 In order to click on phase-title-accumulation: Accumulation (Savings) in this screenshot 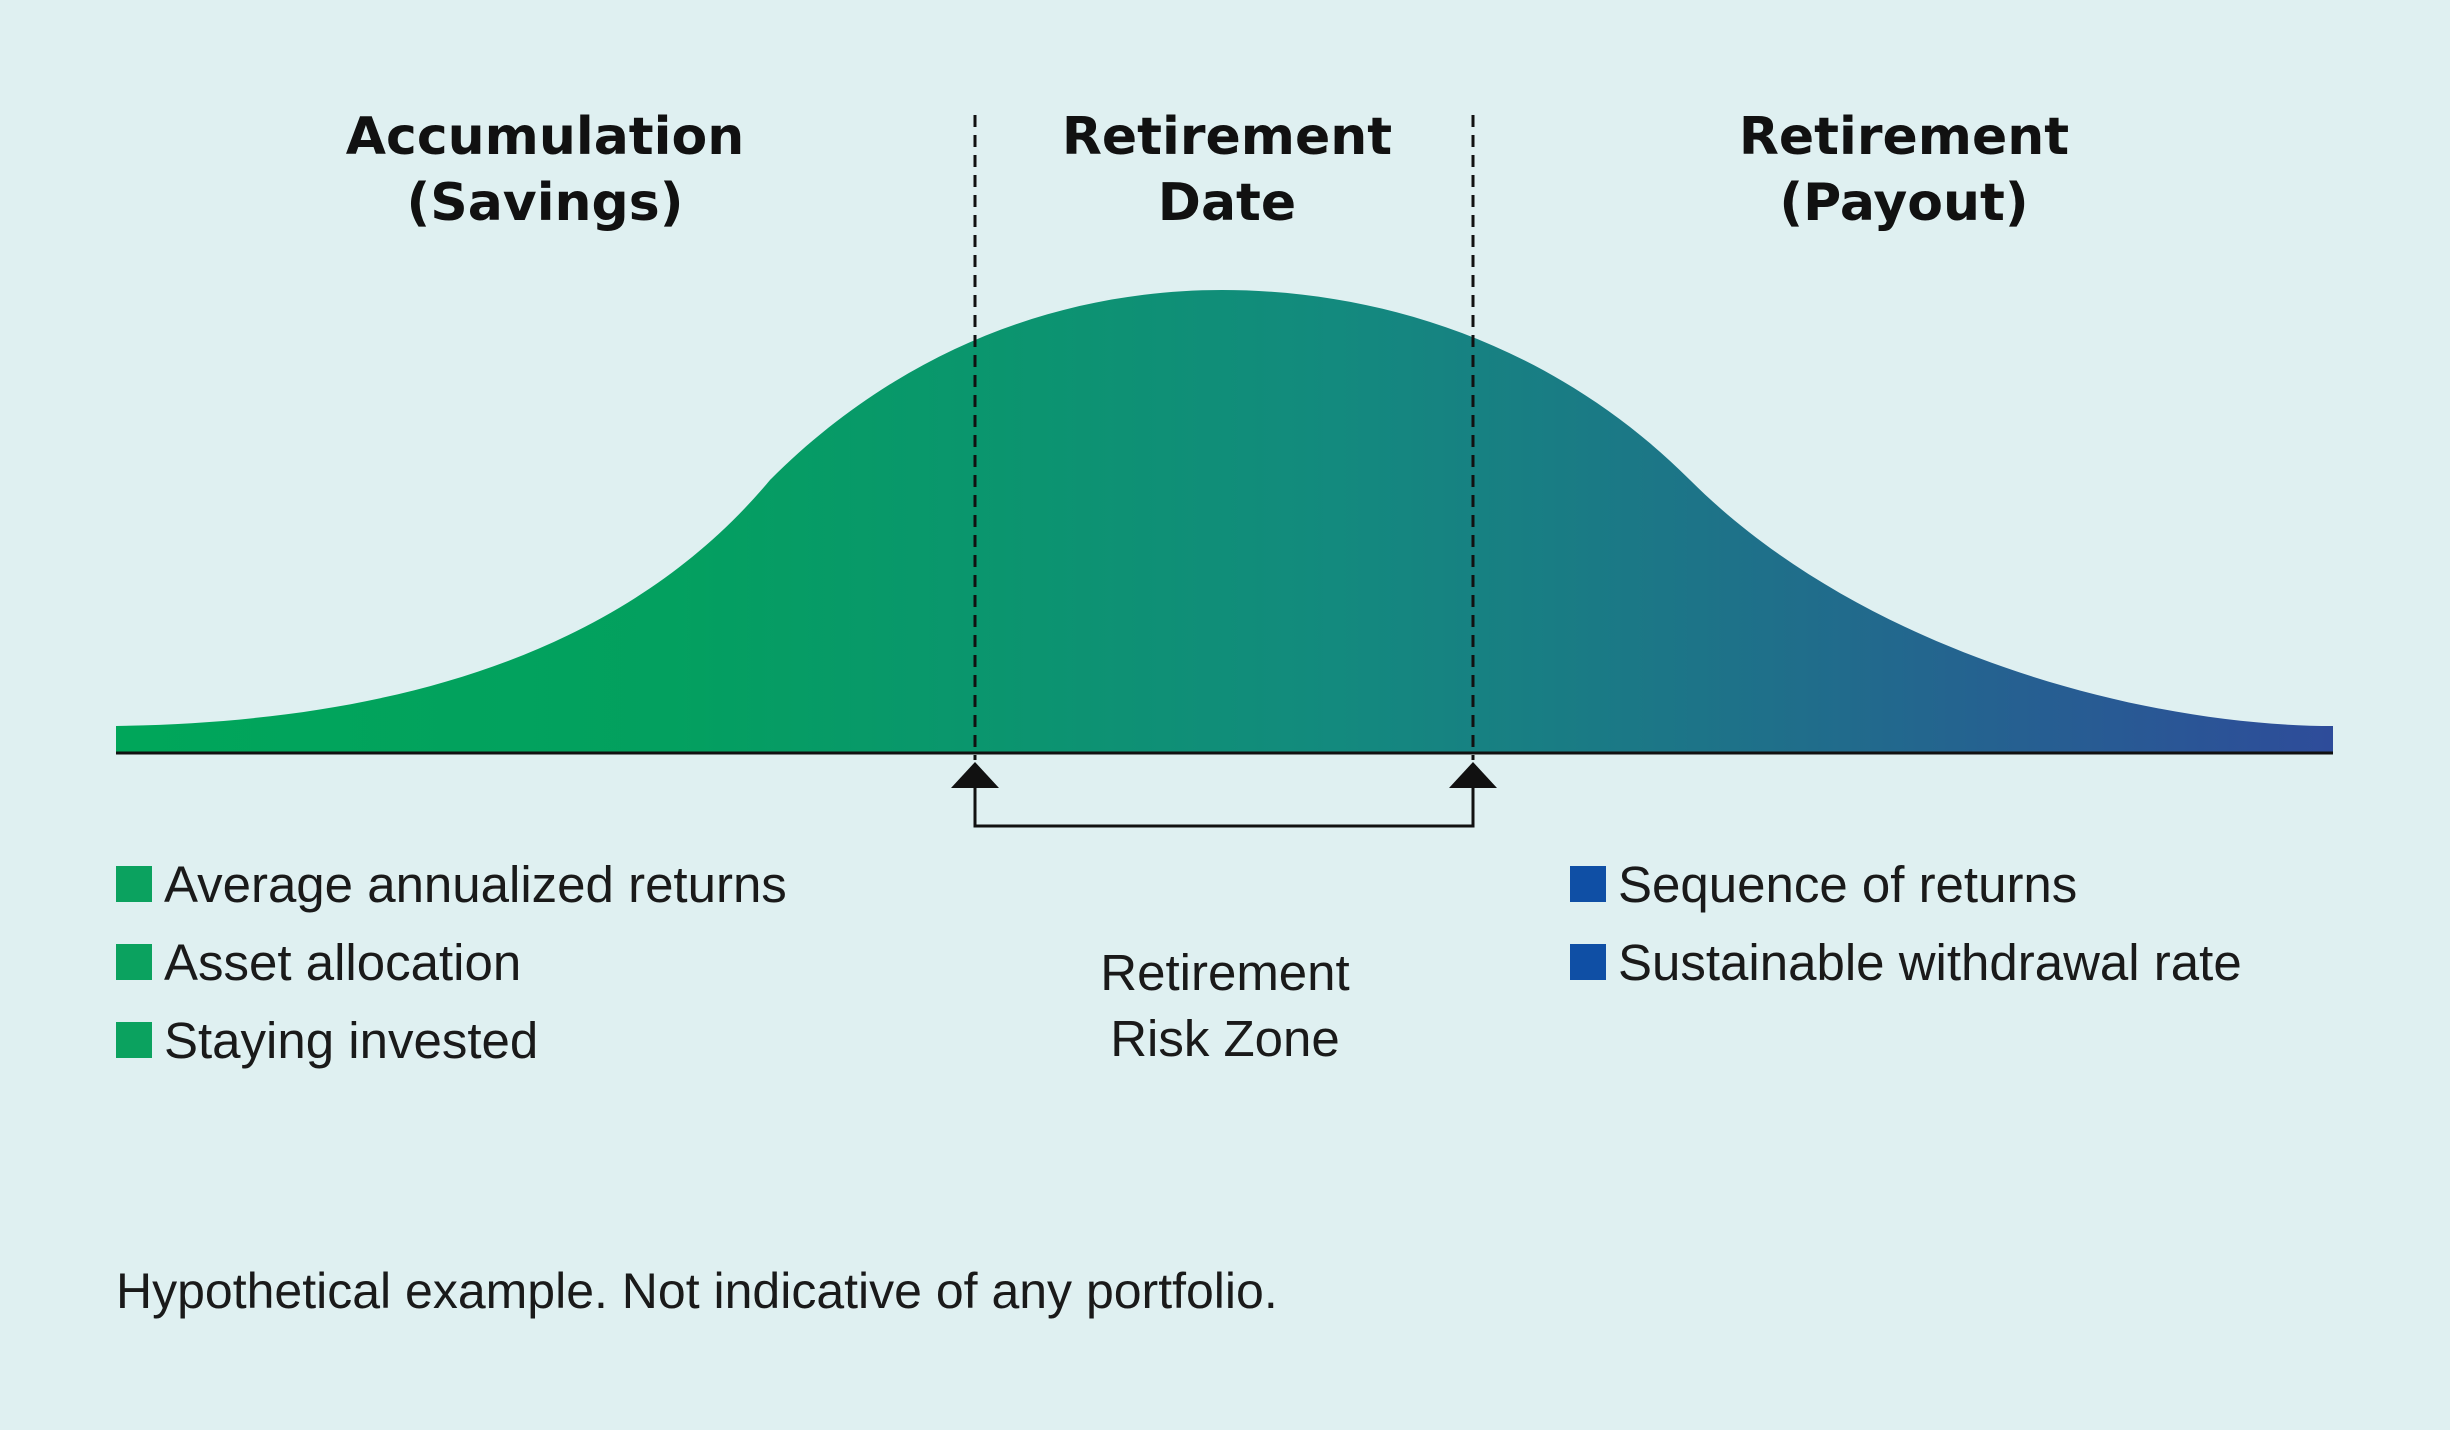, I will do `click(545, 170)`.